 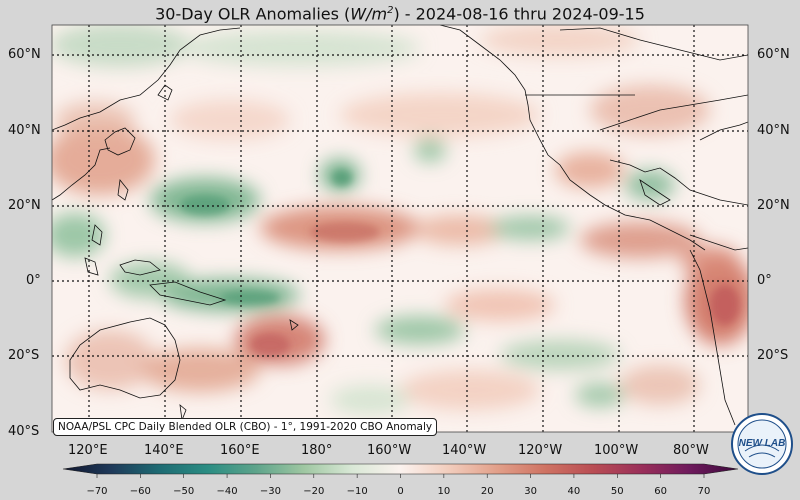 I want to click on colorbar-tick-label: −50, so click(x=183, y=491).